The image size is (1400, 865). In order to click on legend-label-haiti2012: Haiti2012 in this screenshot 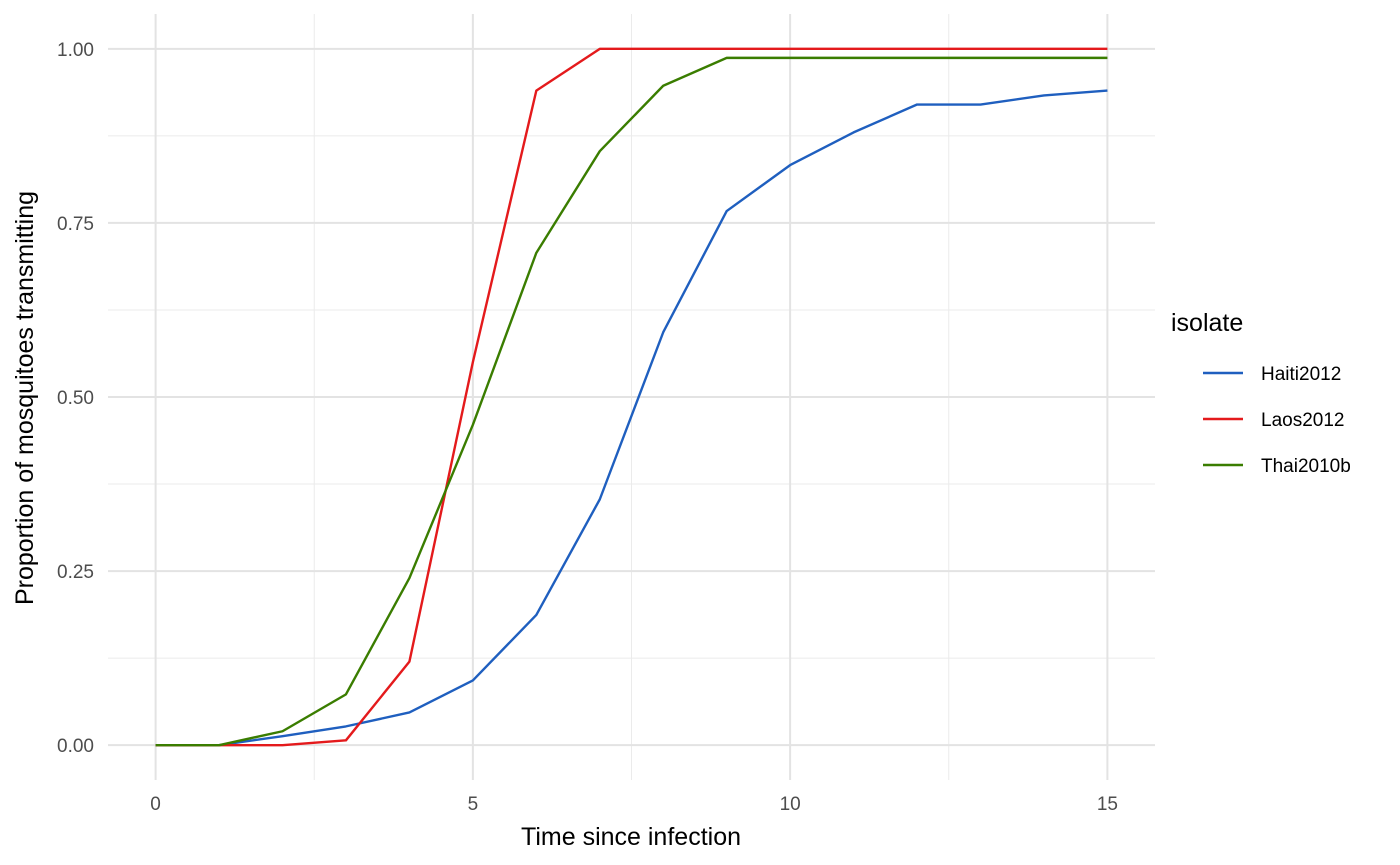, I will do `click(1301, 374)`.